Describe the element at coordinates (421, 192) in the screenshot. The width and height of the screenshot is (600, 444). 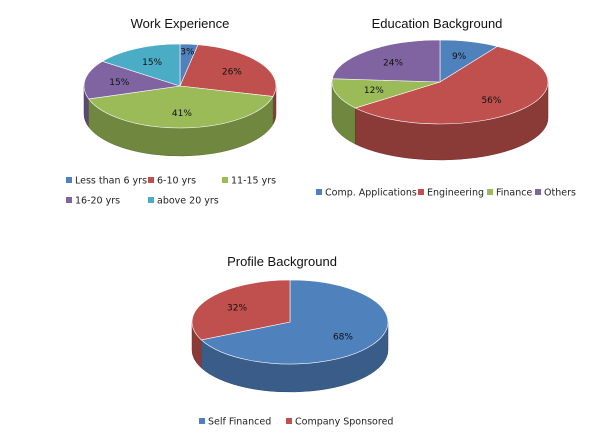
I see `legend-swatch-engineering` at that location.